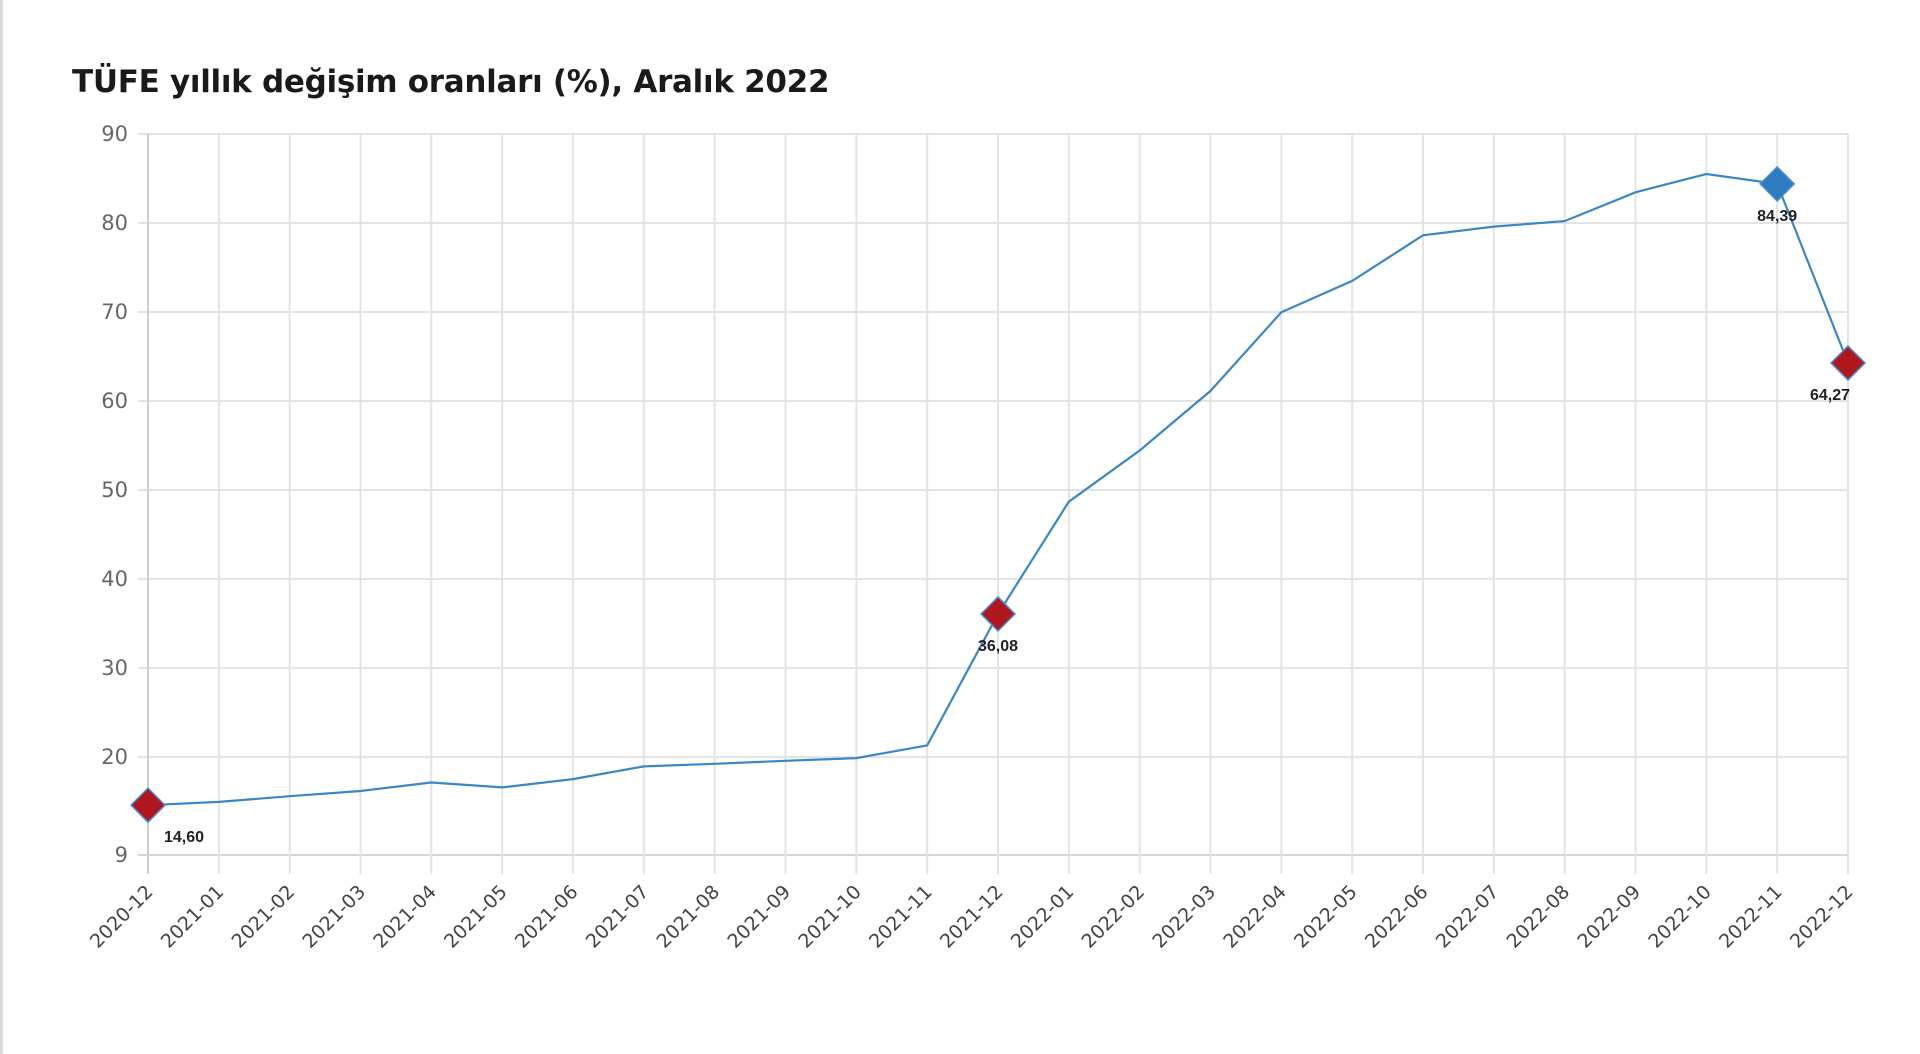  What do you see at coordinates (1326, 917) in the screenshot?
I see `x-tick-label: 2022-05` at bounding box center [1326, 917].